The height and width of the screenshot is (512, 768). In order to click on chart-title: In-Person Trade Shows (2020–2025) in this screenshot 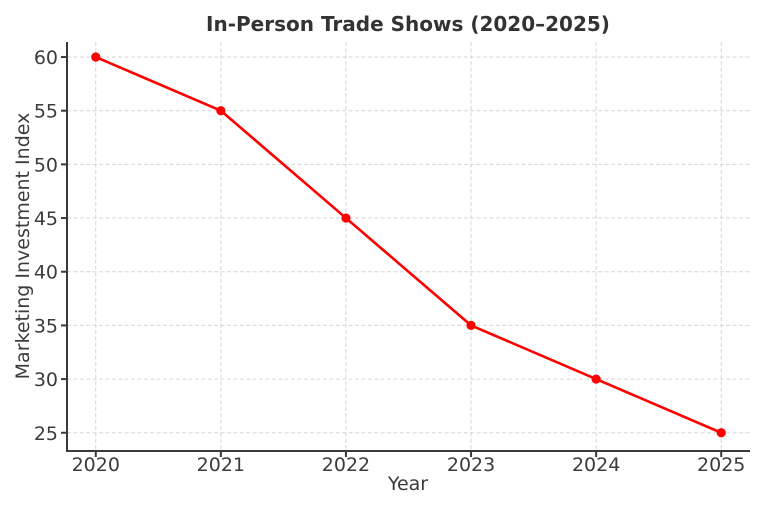, I will do `click(408, 24)`.